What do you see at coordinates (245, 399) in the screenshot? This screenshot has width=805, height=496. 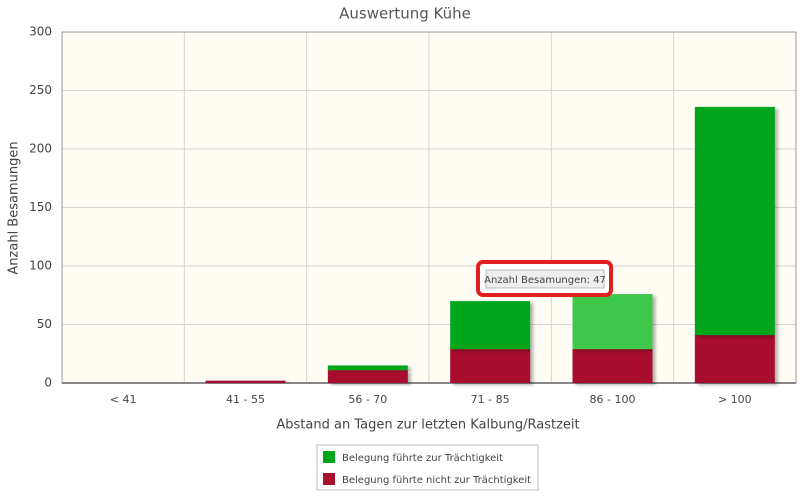 I see `x-tick-label: 41 - 55` at bounding box center [245, 399].